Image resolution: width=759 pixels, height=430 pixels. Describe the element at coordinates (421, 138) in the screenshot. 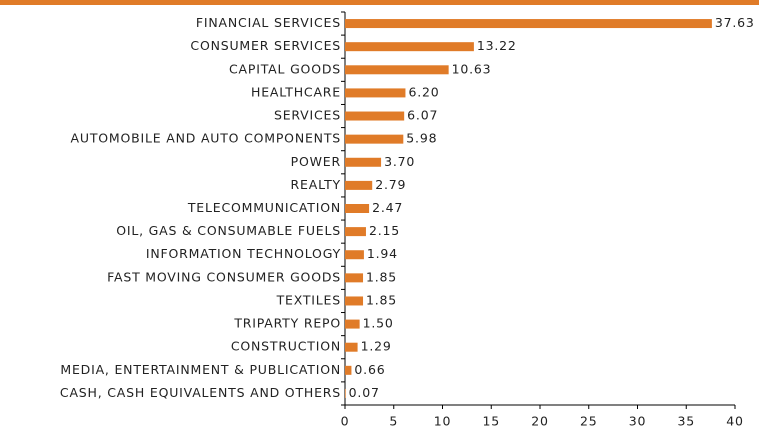

I see `value-label: 5.98` at that location.